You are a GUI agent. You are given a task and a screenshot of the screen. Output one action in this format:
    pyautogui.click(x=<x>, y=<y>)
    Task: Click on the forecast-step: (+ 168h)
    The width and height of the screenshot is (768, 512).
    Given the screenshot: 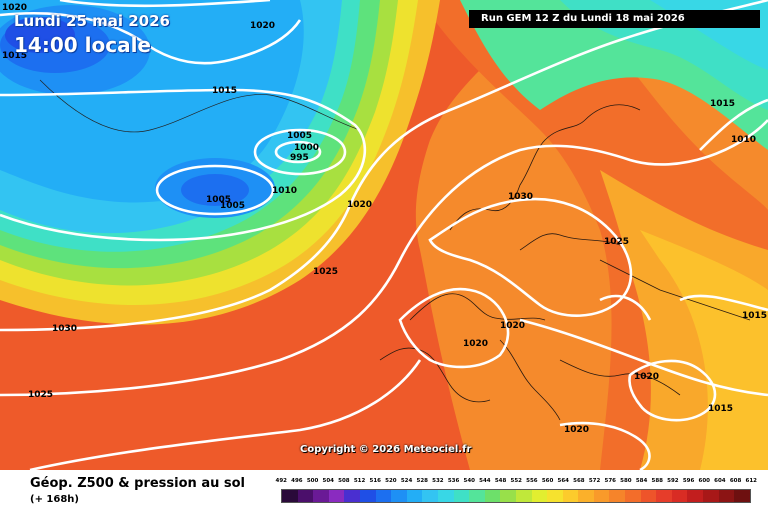 What is the action you would take?
    pyautogui.click(x=54, y=499)
    